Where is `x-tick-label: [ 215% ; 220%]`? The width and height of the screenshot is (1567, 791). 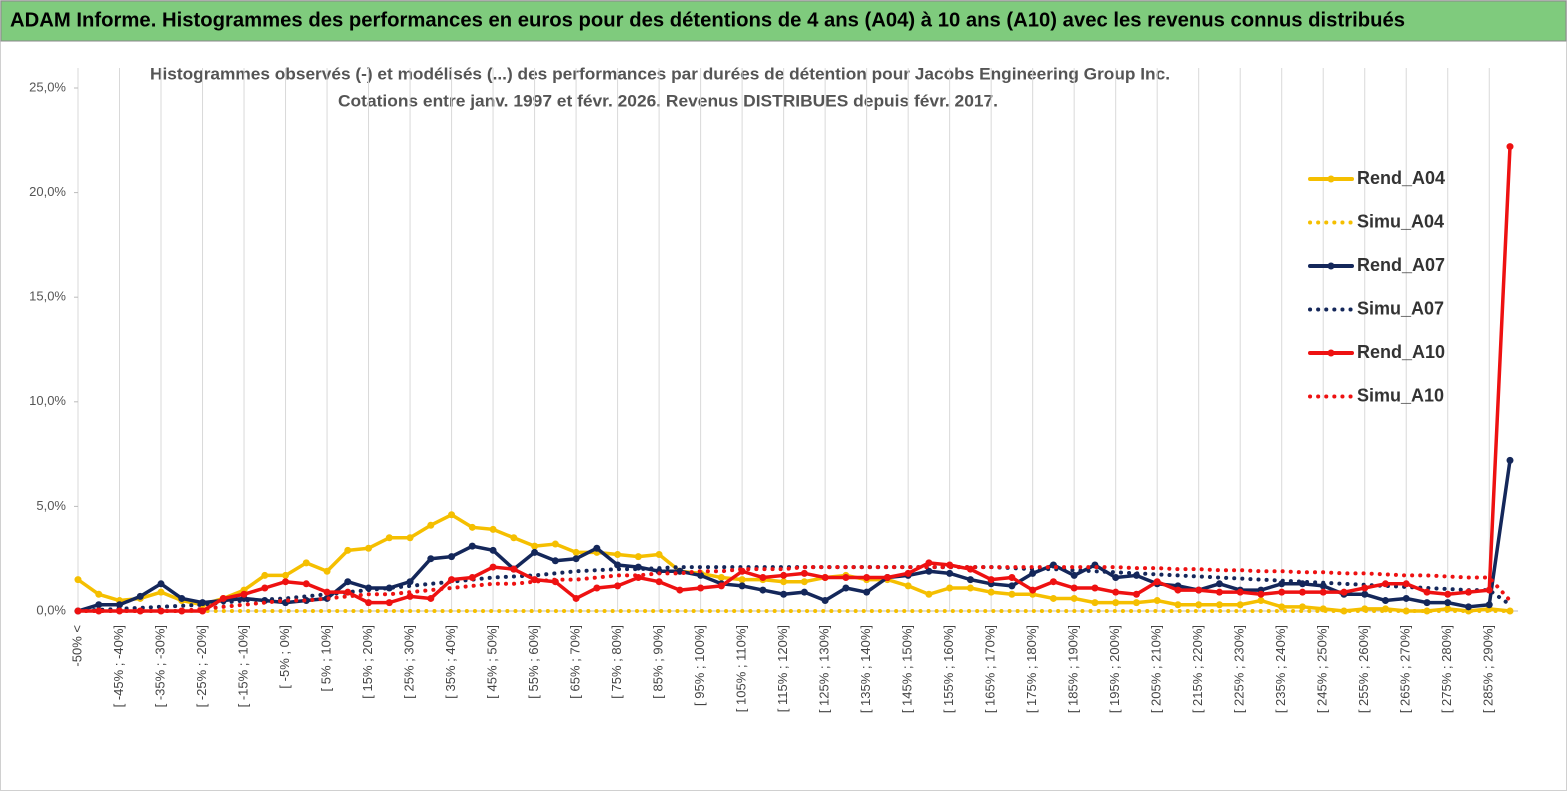
x-tick-label: [ 215% ; 220%] is located at coordinates (1197, 669).